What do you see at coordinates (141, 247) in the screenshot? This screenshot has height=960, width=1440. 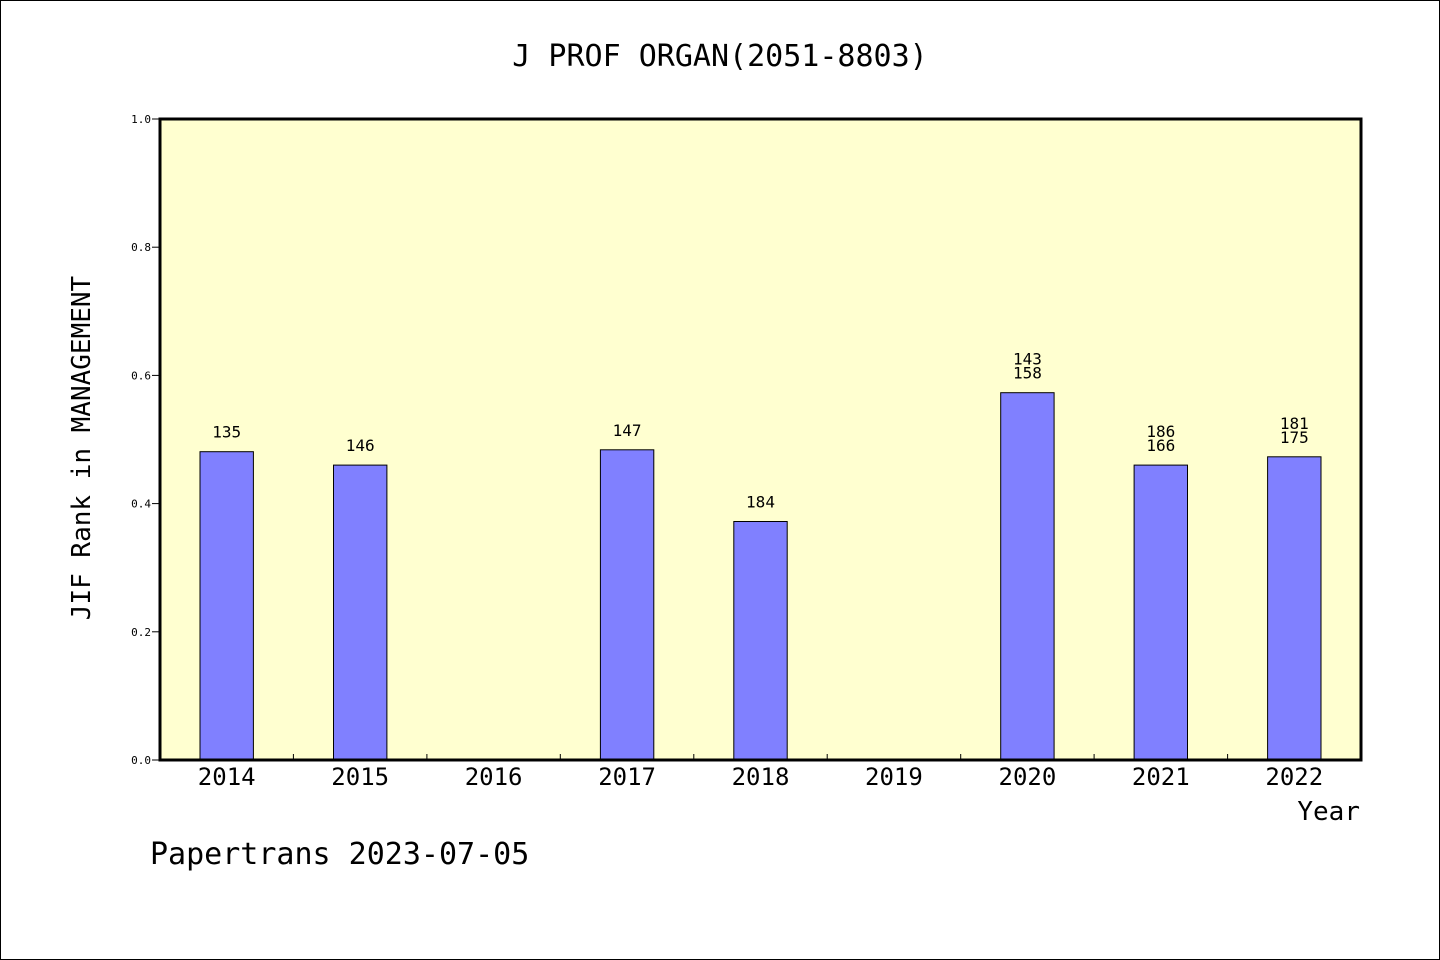 I see `y-tick-label: 0.8` at bounding box center [141, 247].